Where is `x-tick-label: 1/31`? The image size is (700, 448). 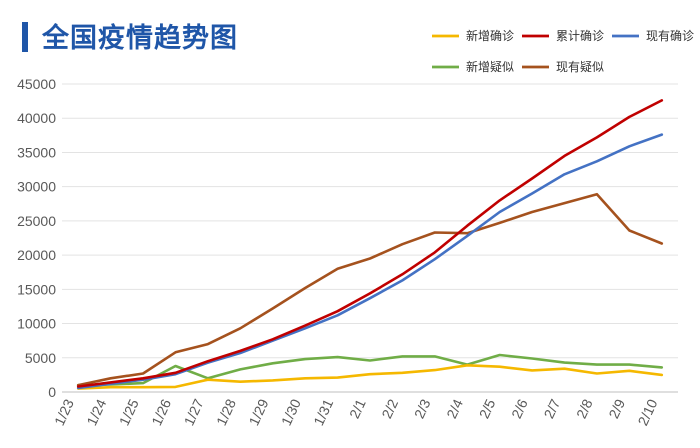 x-tick-label: 1/31 is located at coordinates (323, 412).